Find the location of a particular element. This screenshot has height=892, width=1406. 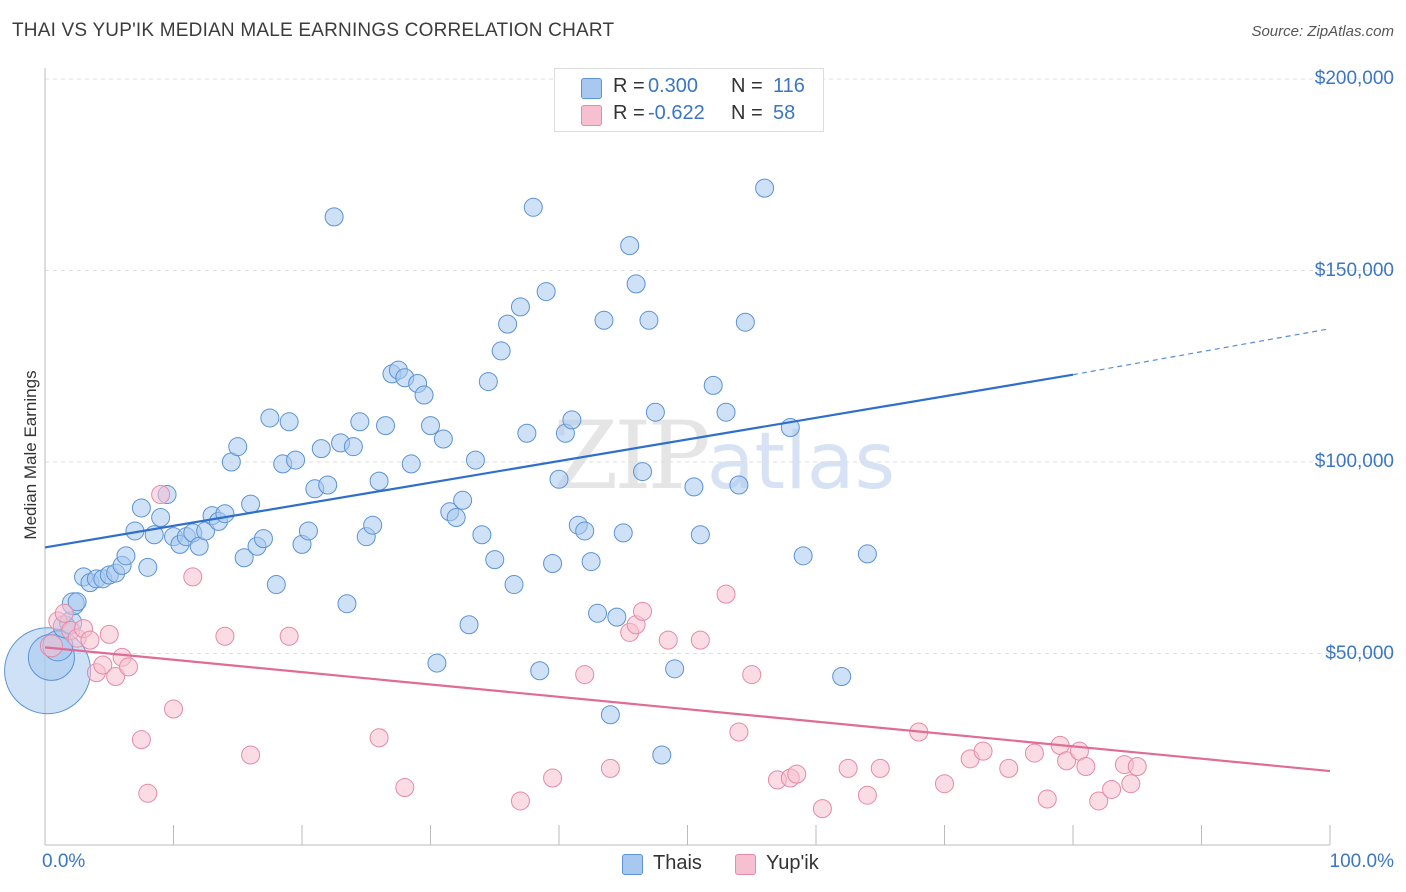

thais-trend-extension is located at coordinates (1201, 352).